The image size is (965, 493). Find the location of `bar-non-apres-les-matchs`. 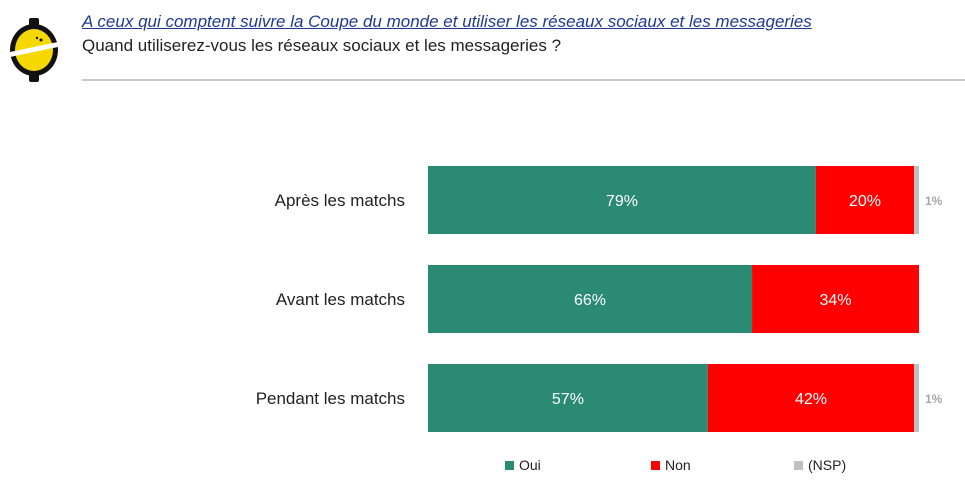

bar-non-apres-les-matchs is located at coordinates (865, 200).